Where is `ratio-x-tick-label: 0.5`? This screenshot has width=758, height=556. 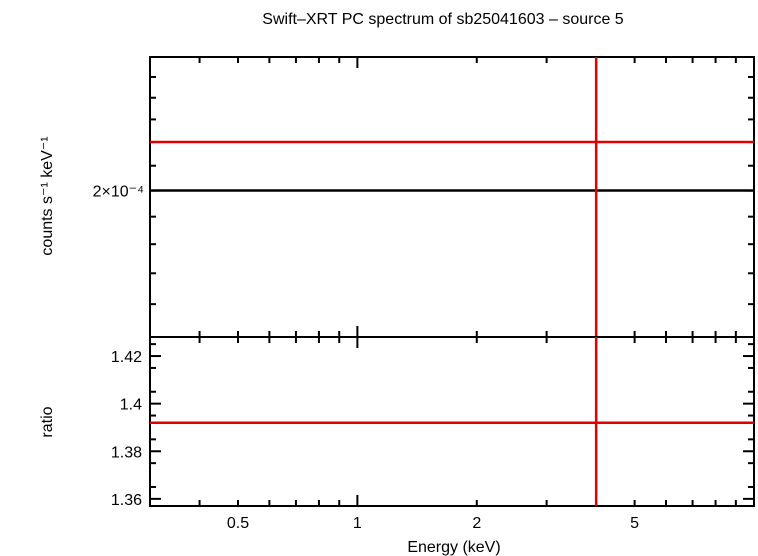
ratio-x-tick-label: 0.5 is located at coordinates (238, 523).